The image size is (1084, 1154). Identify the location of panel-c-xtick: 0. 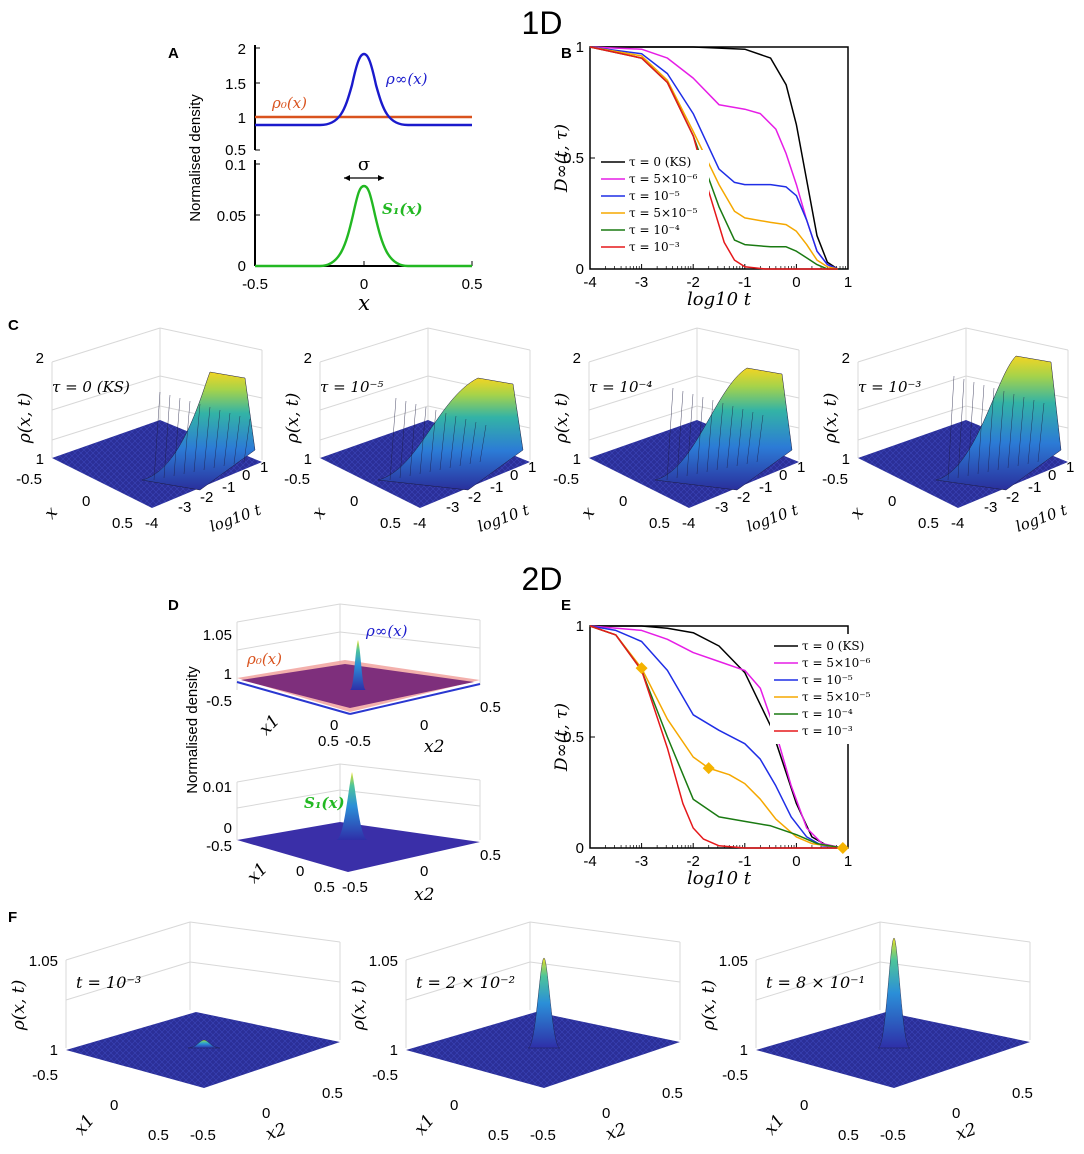
(86, 501).